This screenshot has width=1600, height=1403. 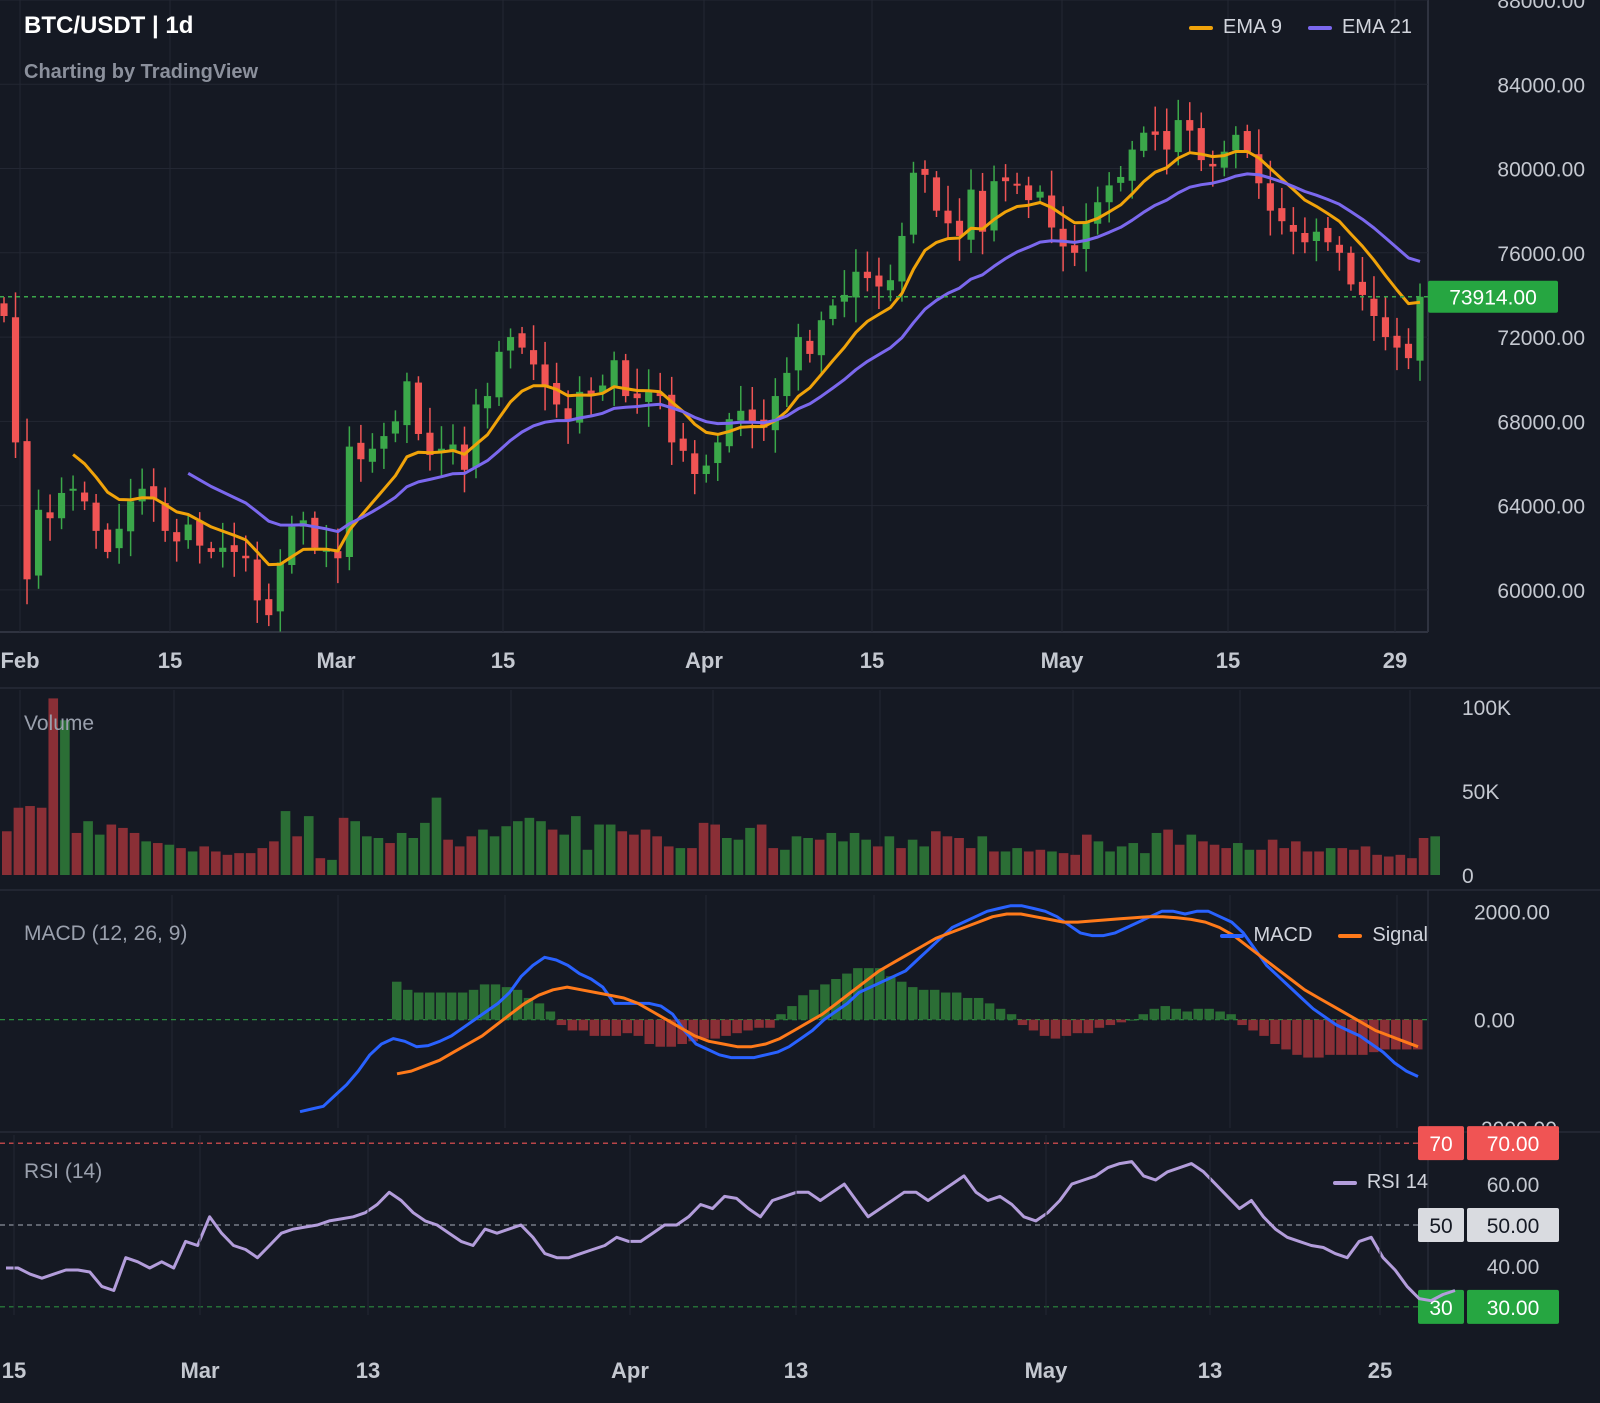 What do you see at coordinates (1201, 27) in the screenshot?
I see `ema9-swatch` at bounding box center [1201, 27].